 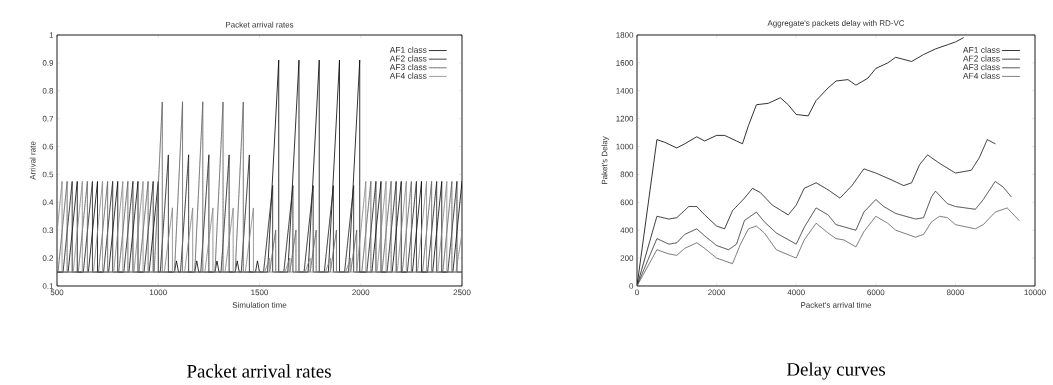 I want to click on text: Packet arrival rates, so click(x=259, y=371).